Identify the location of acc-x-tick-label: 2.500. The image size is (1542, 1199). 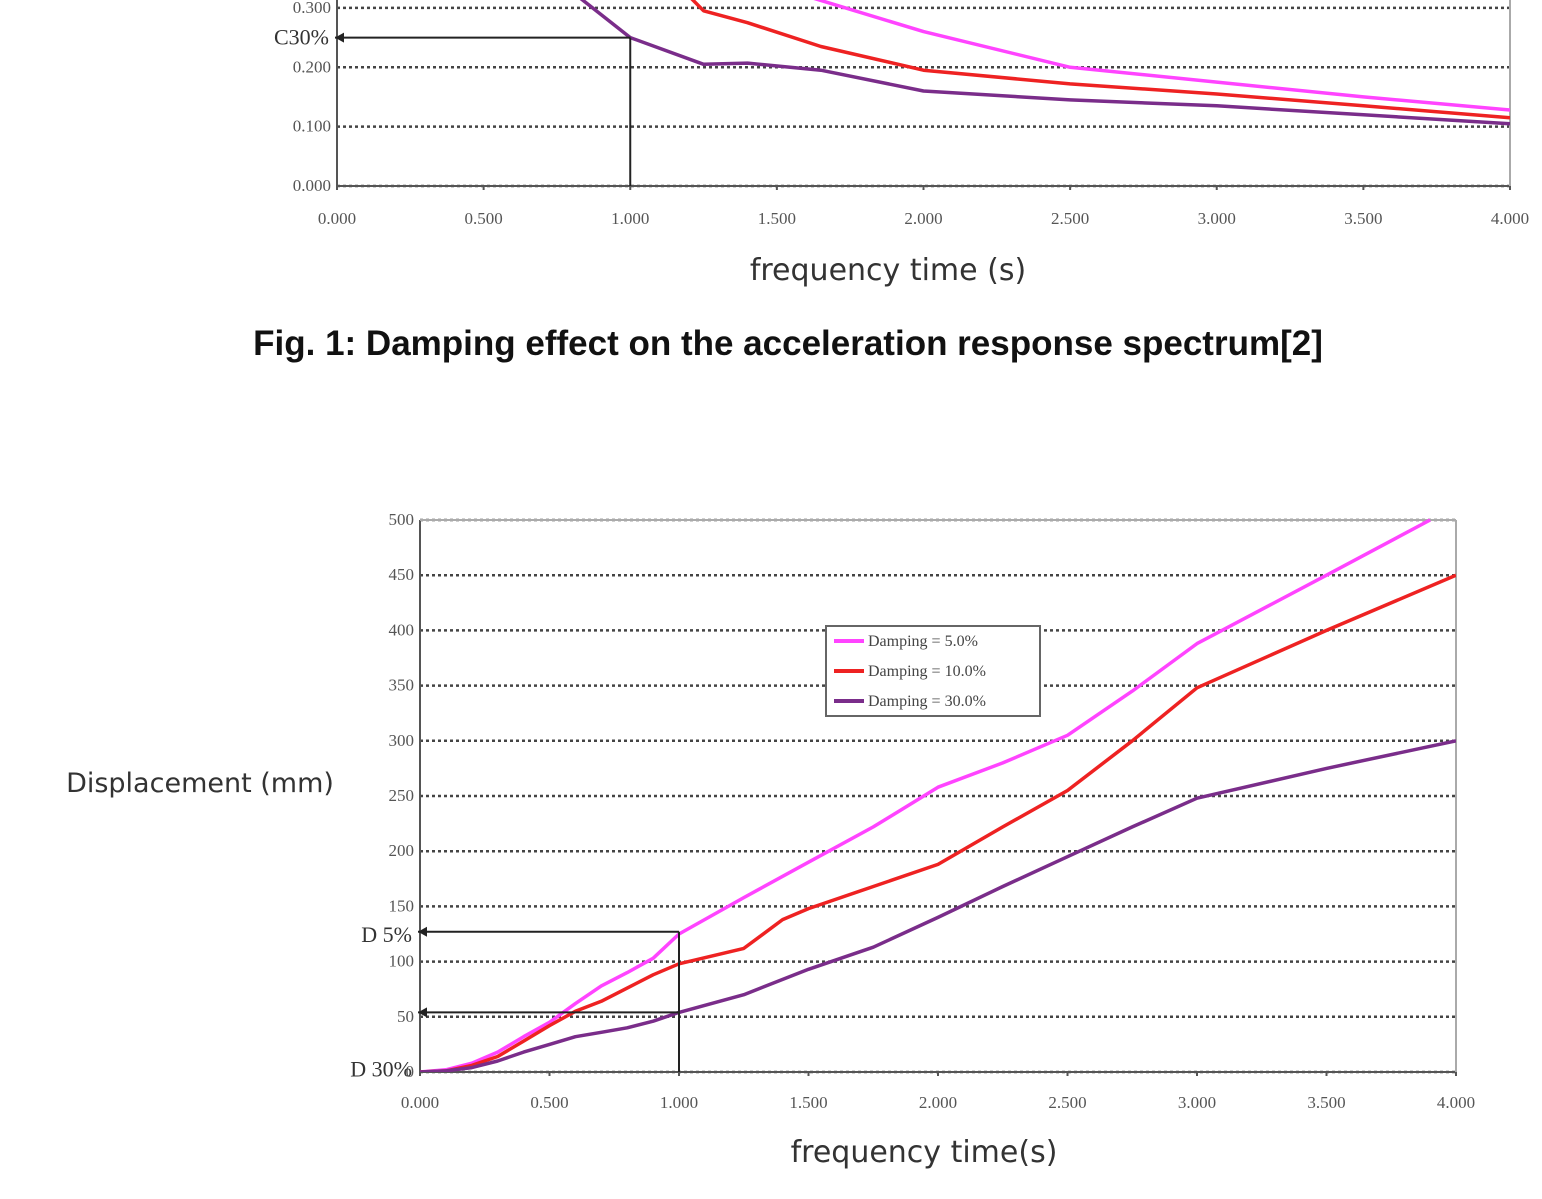
(1070, 218).